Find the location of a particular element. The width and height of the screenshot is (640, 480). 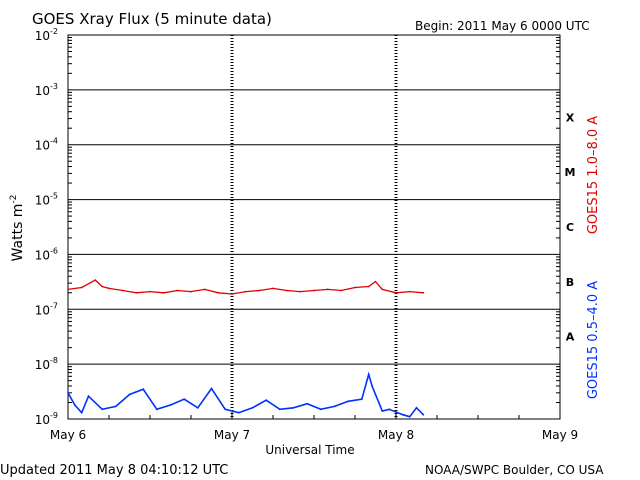

flare-class-a: A is located at coordinates (570, 337).